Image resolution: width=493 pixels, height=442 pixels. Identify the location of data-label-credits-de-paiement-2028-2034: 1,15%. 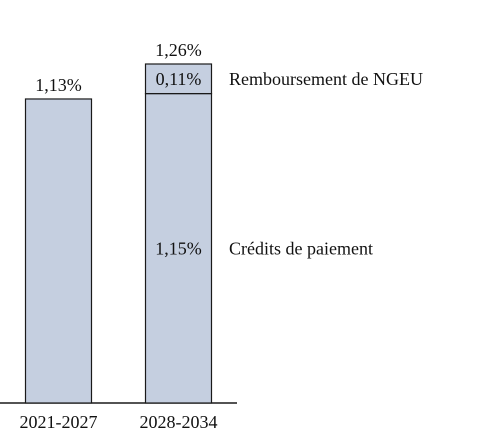
(178, 248).